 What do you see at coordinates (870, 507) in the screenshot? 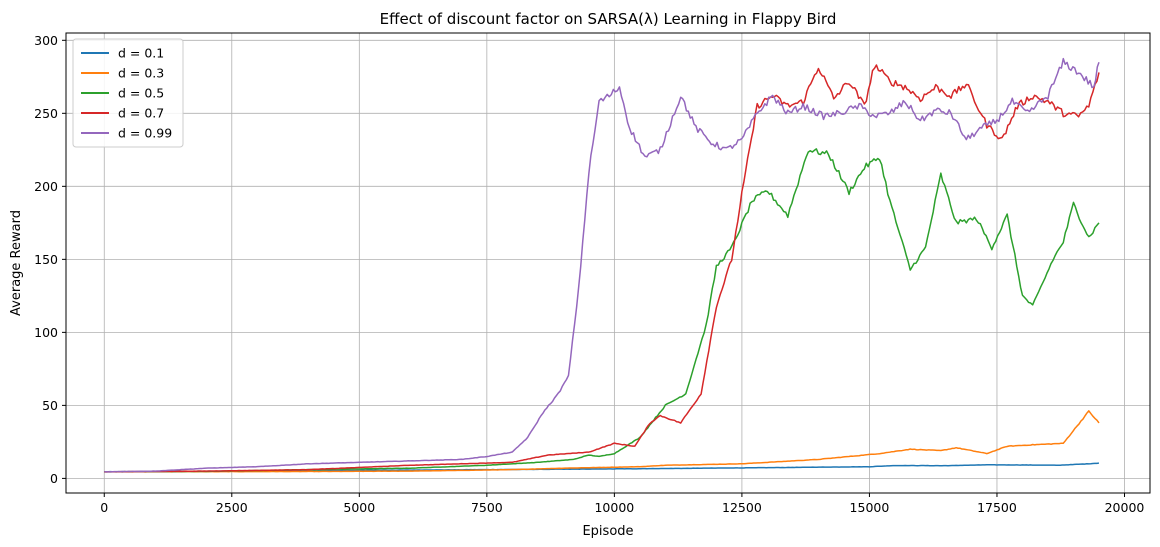
I see `x-tick-label: 15000` at bounding box center [870, 507].